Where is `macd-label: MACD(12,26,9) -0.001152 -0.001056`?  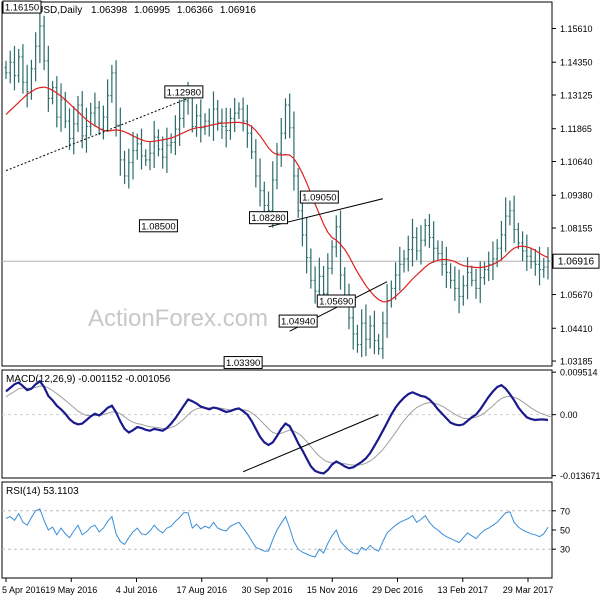
macd-label: MACD(12,26,9) -0.001152 -0.001056 is located at coordinates (88, 379).